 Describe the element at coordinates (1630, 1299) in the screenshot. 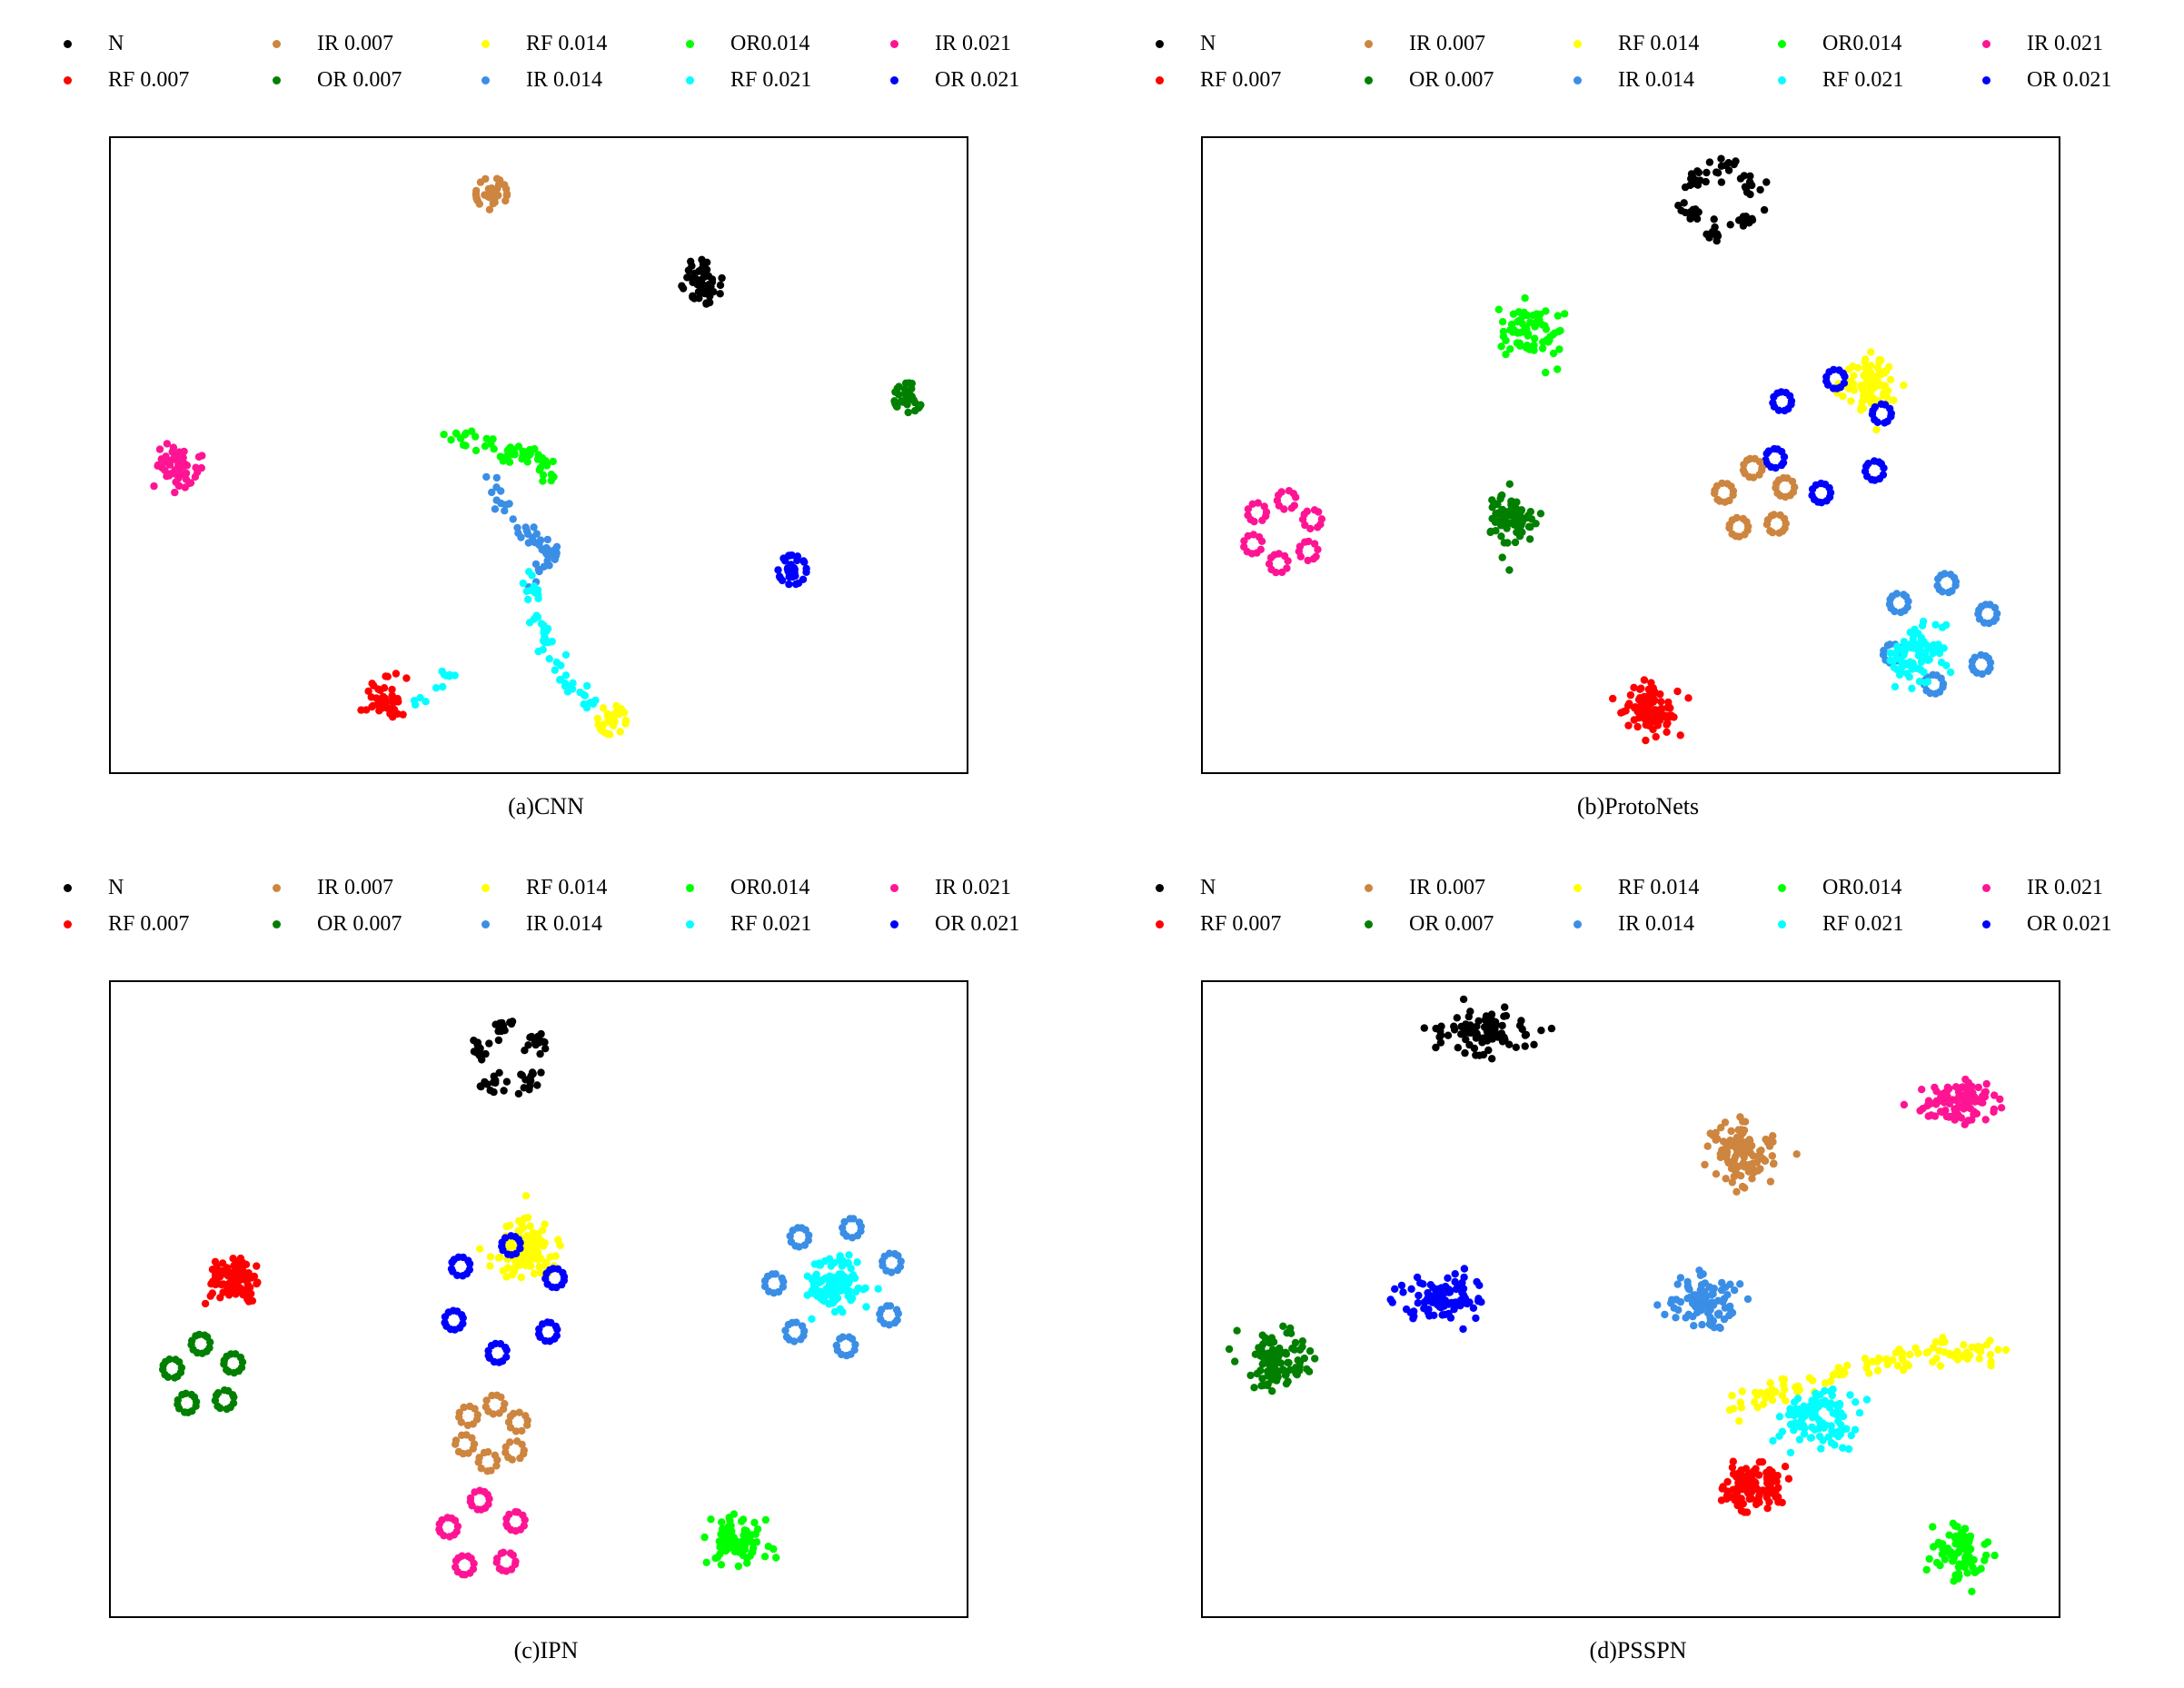

I see `plot-frame` at that location.